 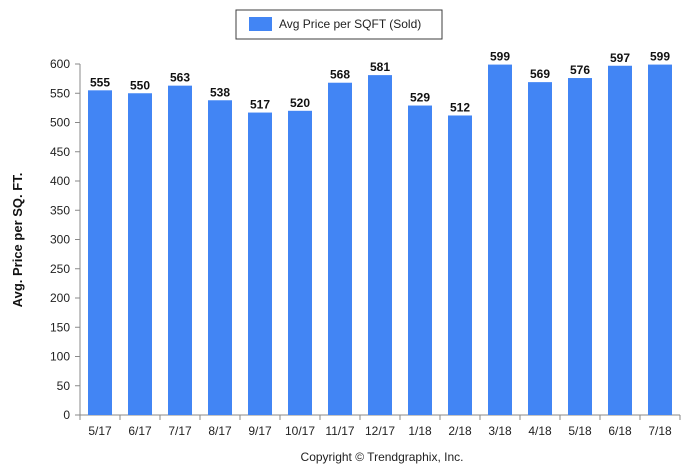 I want to click on legend-swatch, so click(x=260, y=24).